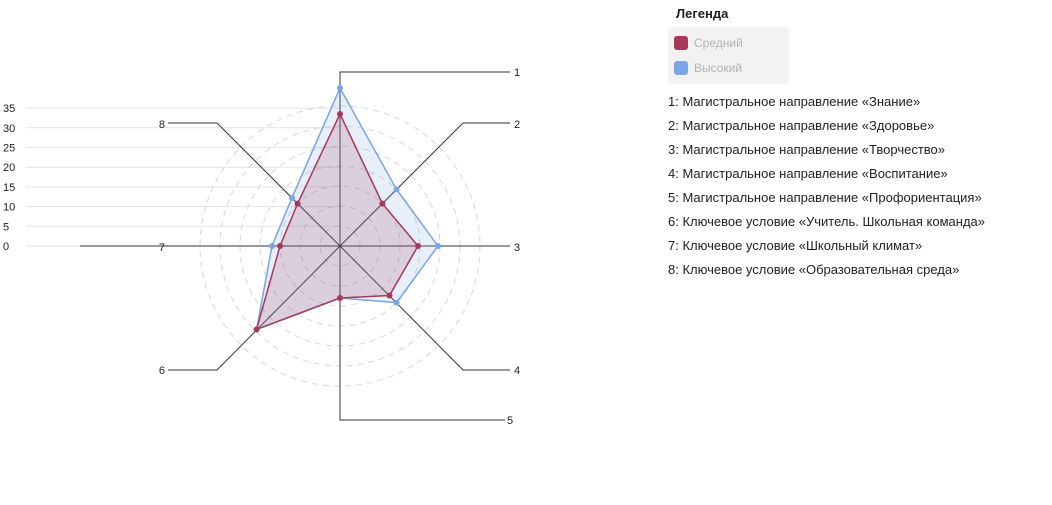 This screenshot has width=1052, height=505. I want to click on scale-tick-label: 25, so click(9, 149).